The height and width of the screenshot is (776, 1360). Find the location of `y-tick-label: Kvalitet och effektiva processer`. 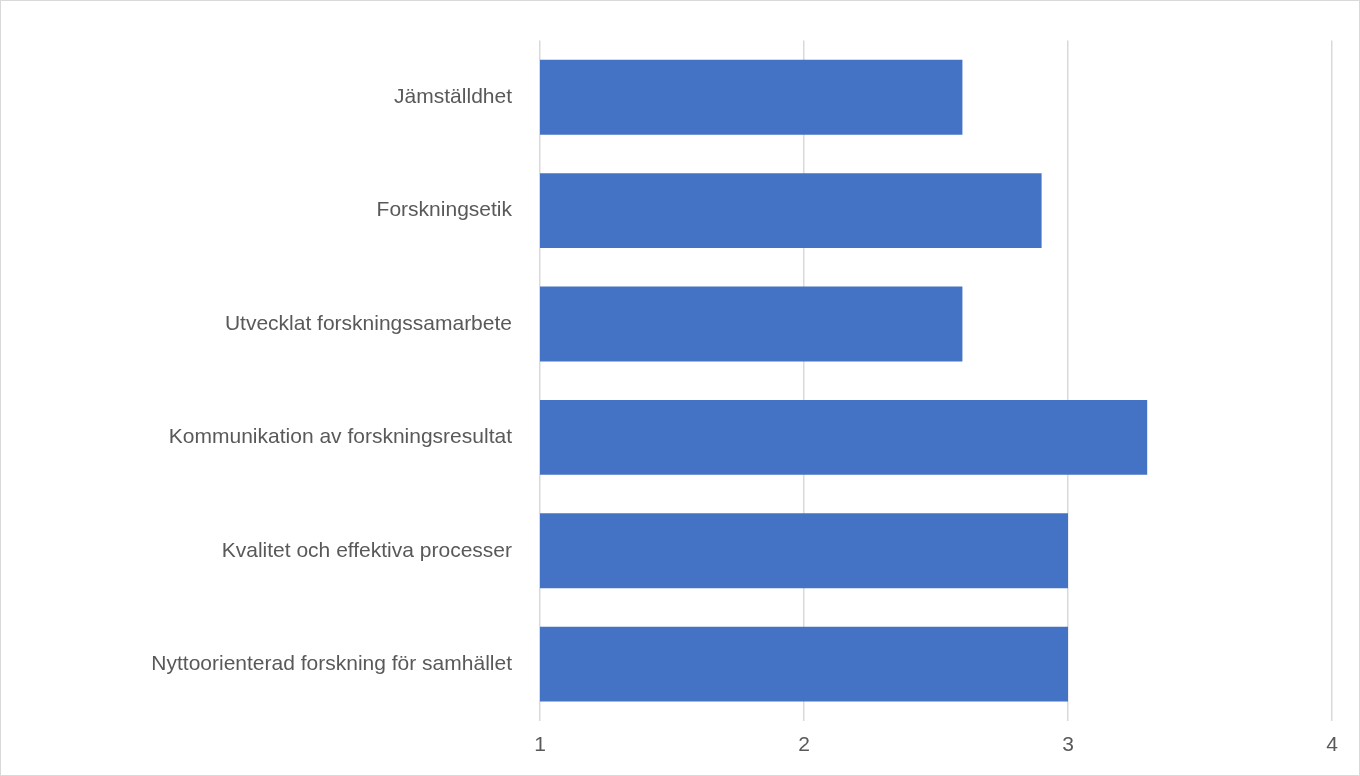

y-tick-label: Kvalitet och effektiva processer is located at coordinates (366, 549).